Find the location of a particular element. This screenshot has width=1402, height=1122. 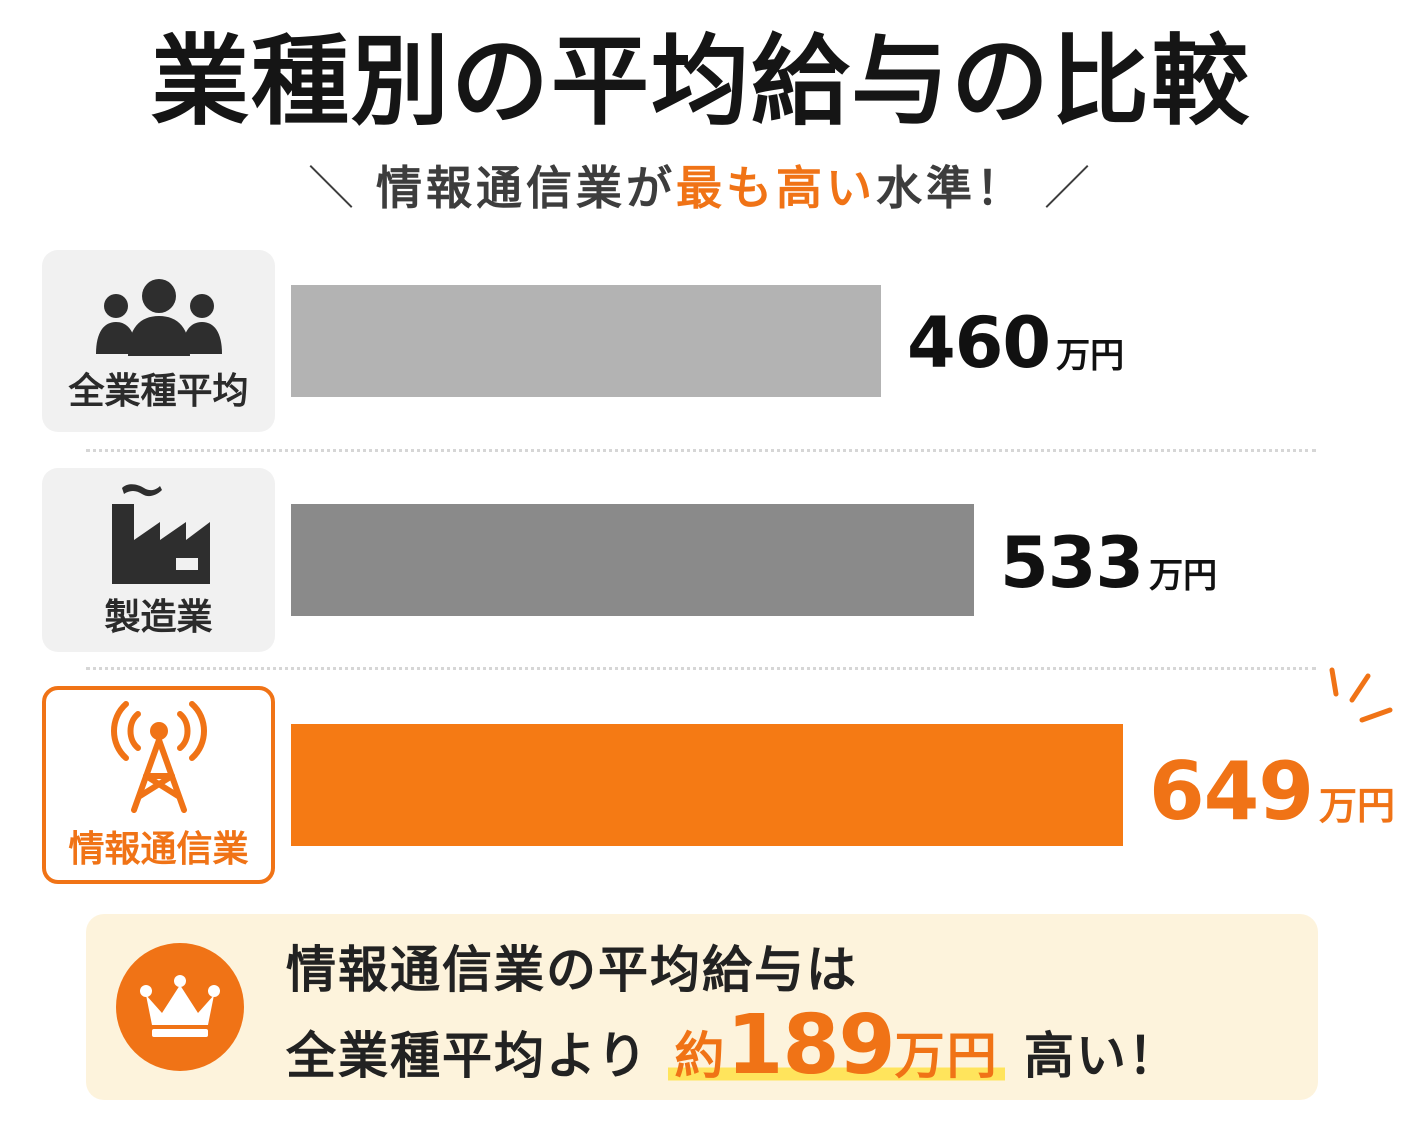

callout-highlight: 約189万円 is located at coordinates (836, 1046).